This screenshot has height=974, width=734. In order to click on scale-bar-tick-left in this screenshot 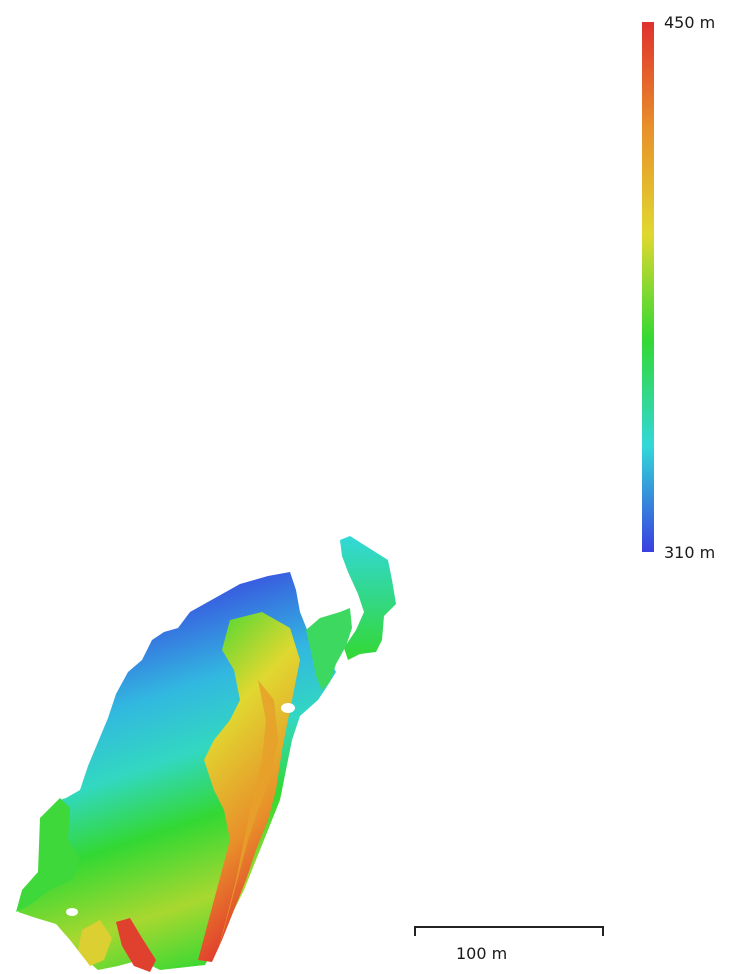, I will do `click(415, 931)`.